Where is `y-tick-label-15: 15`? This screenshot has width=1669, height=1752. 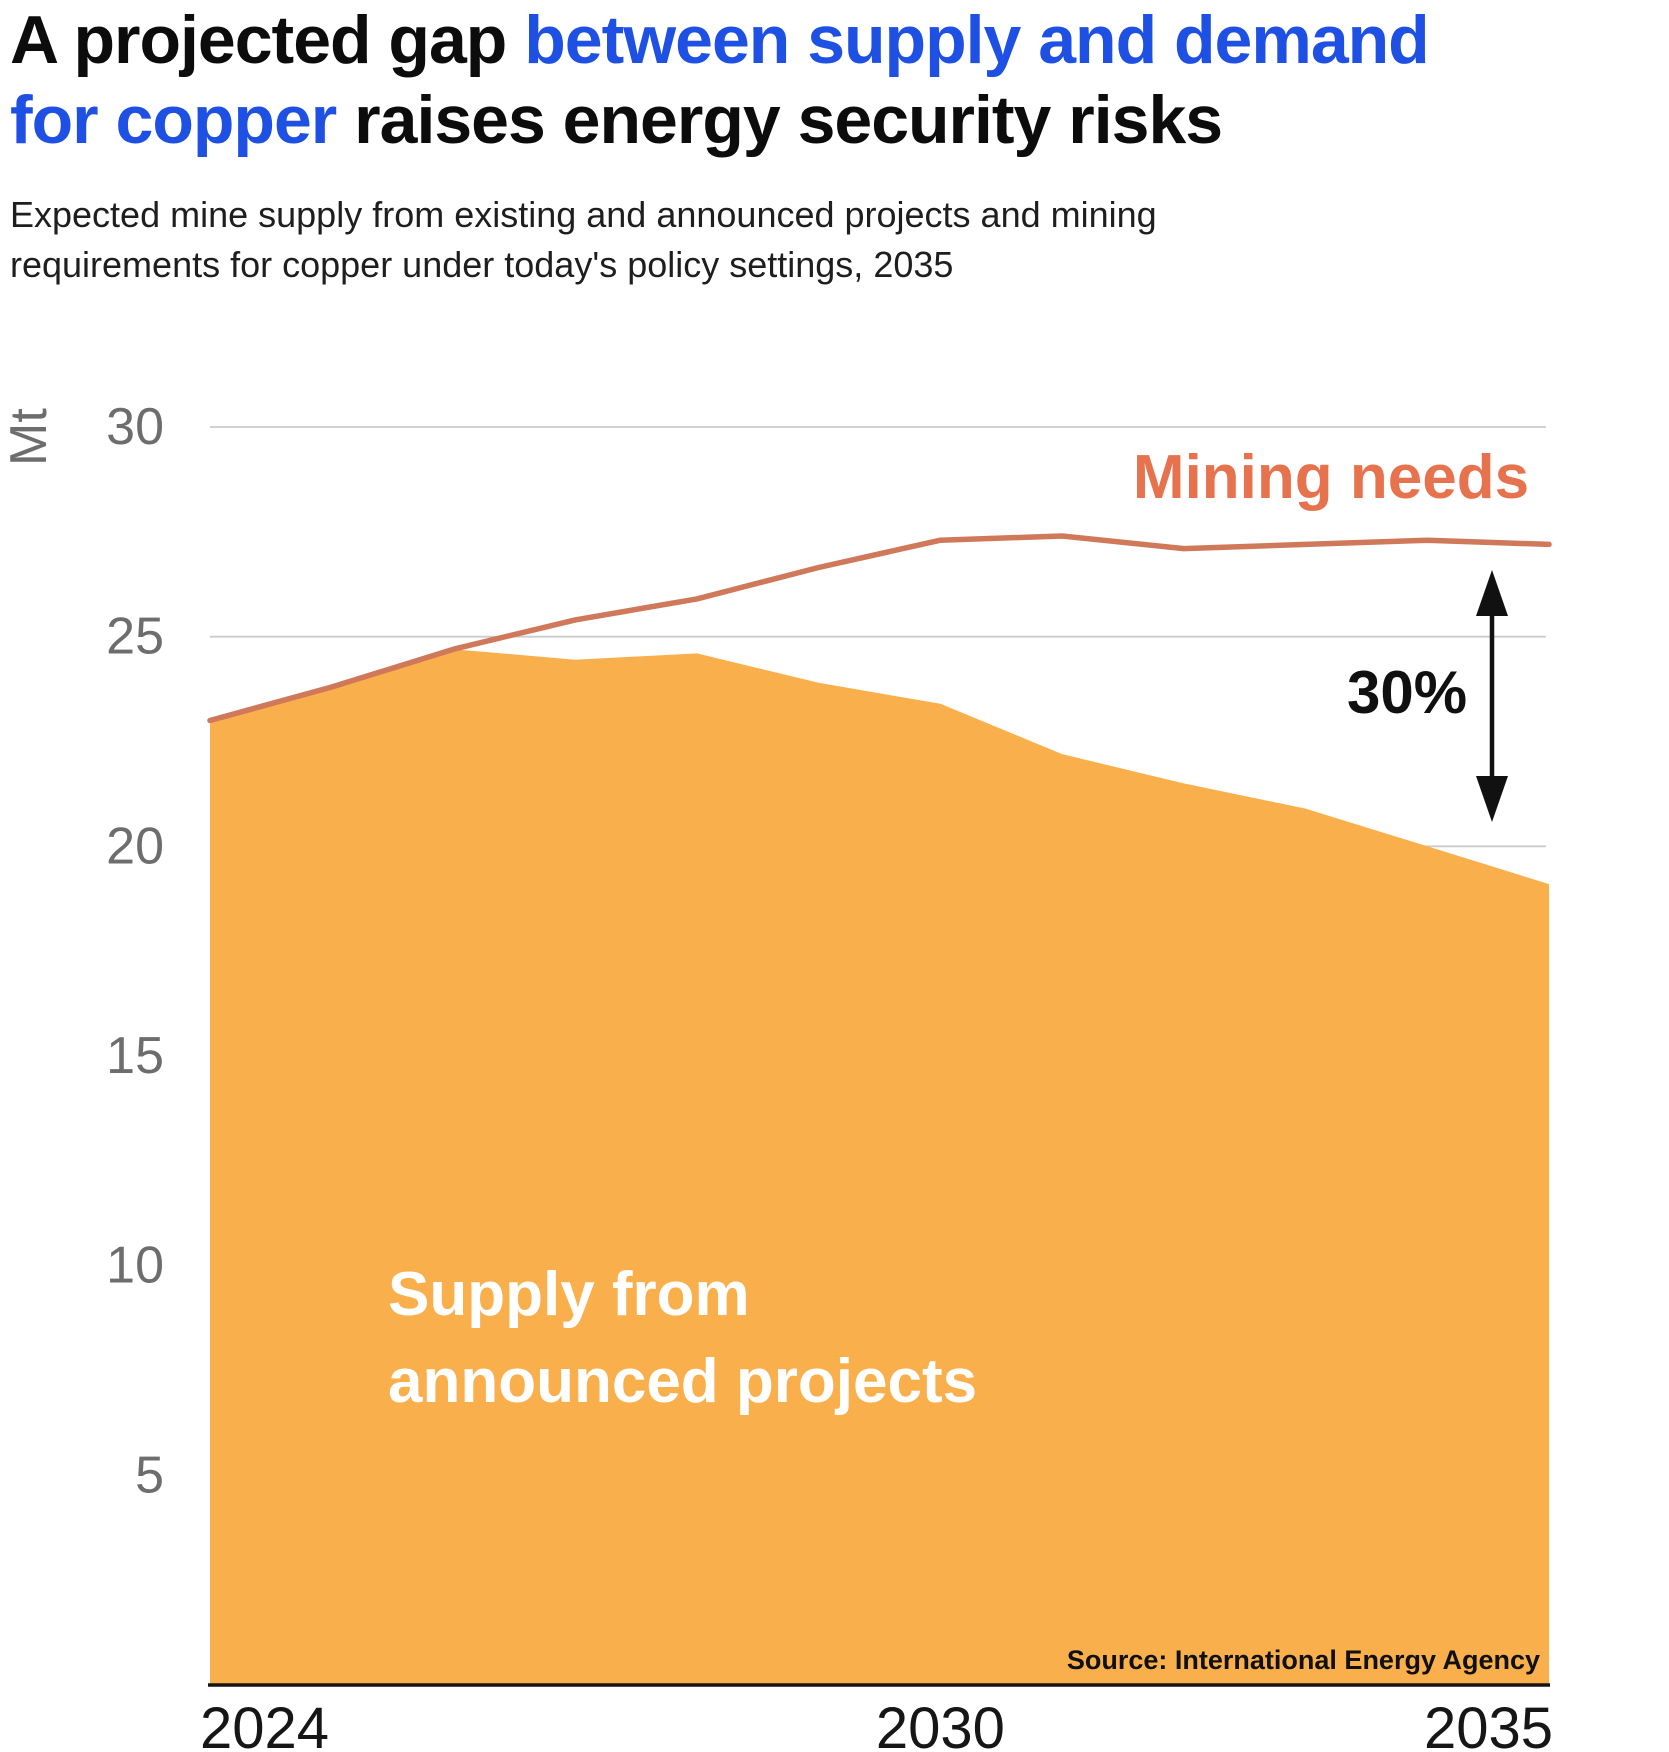
y-tick-label-15: 15 is located at coordinates (135, 1056).